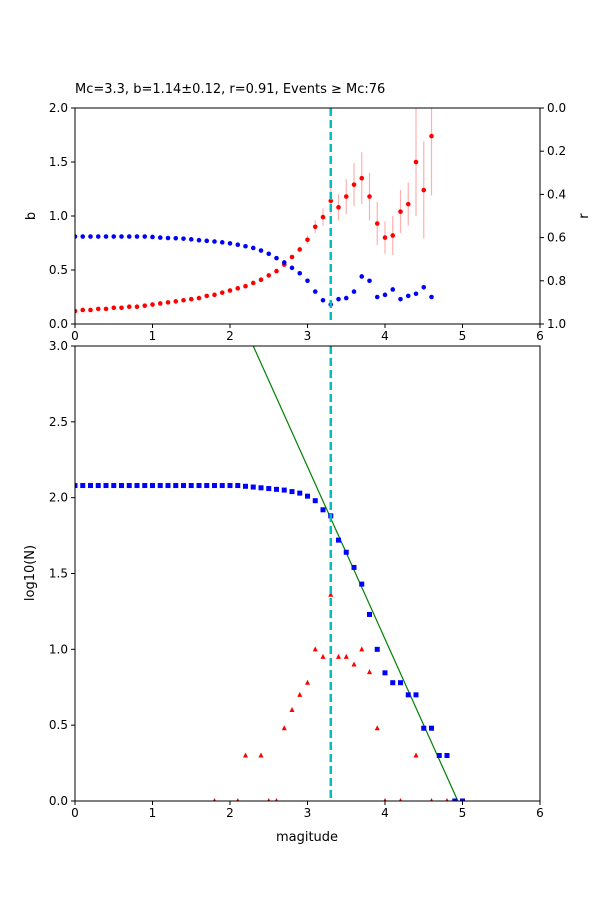 This screenshot has width=600, height=904. I want to click on x-tick-label: 5, so click(463, 336).